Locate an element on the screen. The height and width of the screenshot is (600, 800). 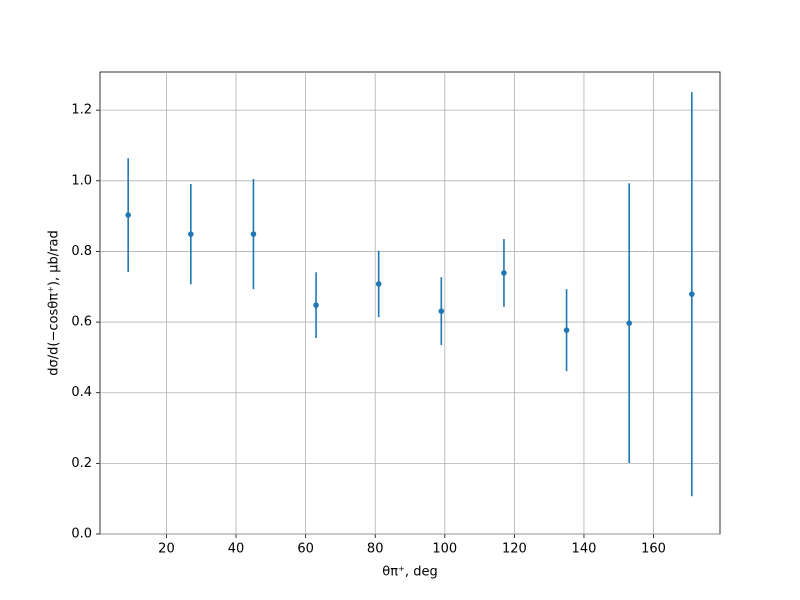
x-tick-label: 100 is located at coordinates (444, 549).